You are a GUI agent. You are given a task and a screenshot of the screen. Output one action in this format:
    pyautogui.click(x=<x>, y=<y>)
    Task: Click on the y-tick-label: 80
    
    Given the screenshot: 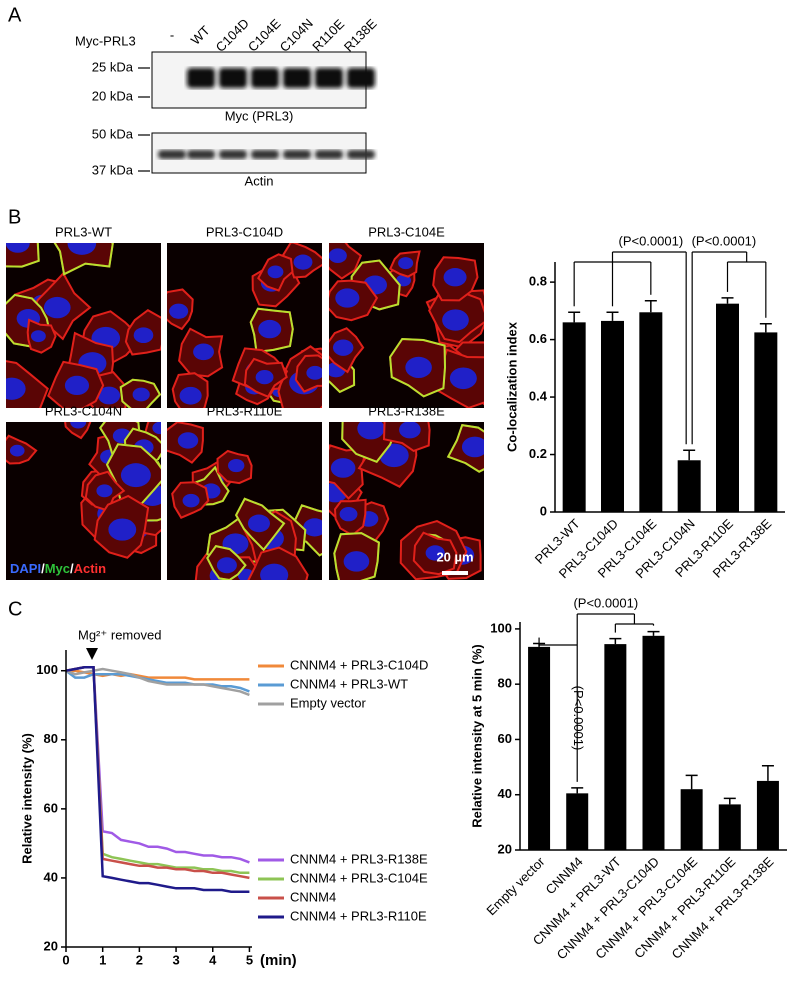 What is the action you would take?
    pyautogui.click(x=51, y=738)
    